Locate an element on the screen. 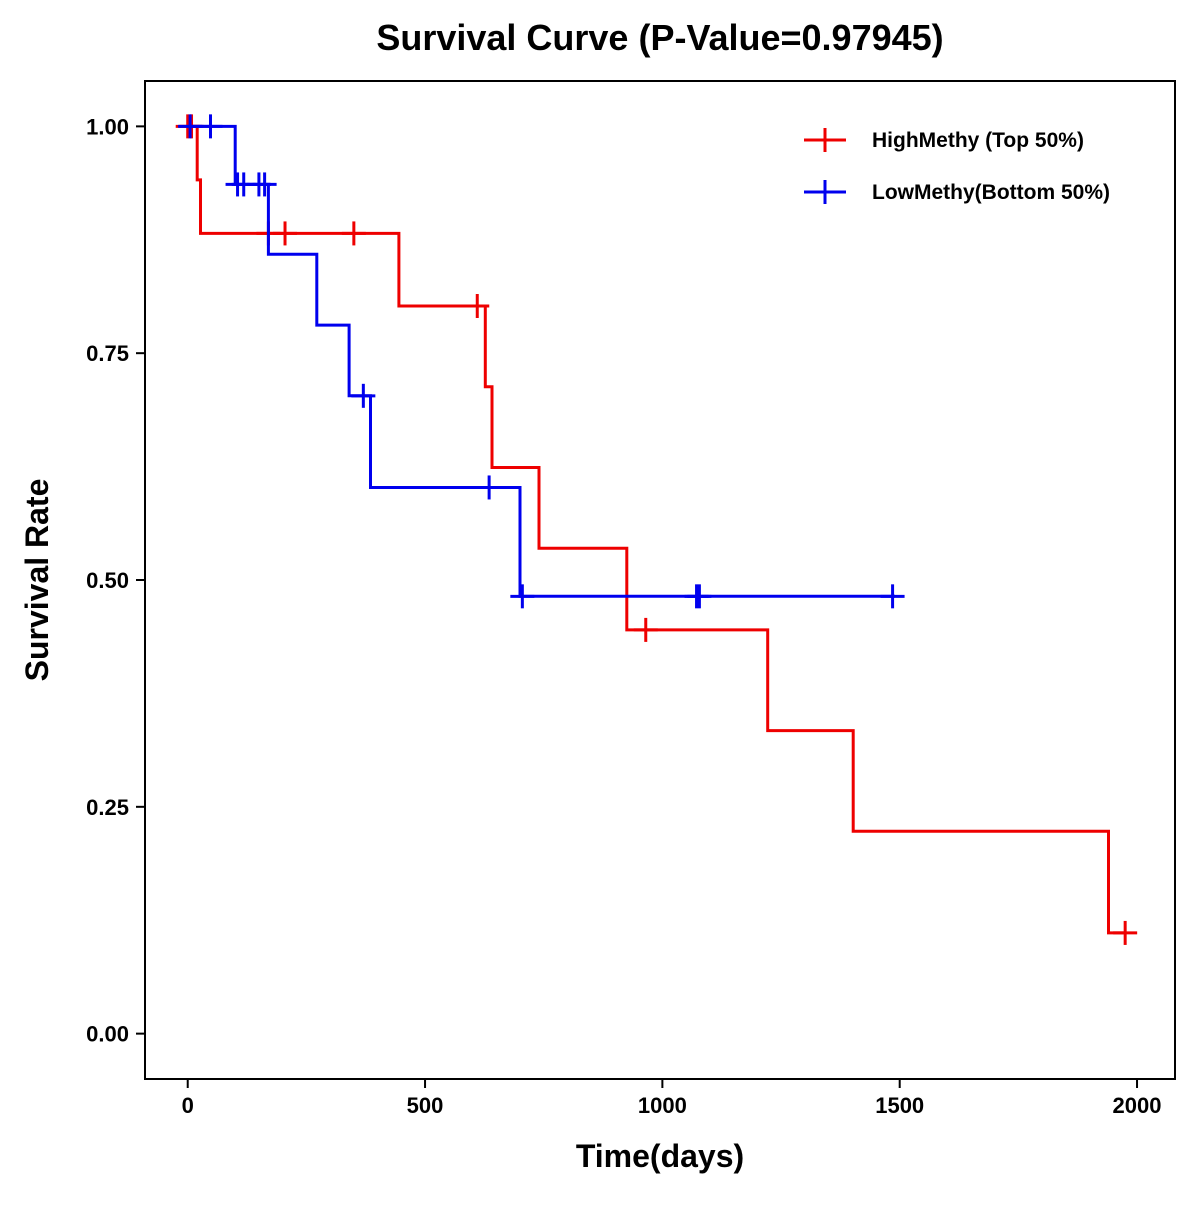 This screenshot has width=1200, height=1205. chart-title: Survival Curve (P-Value=0.97945) is located at coordinates (659, 37).